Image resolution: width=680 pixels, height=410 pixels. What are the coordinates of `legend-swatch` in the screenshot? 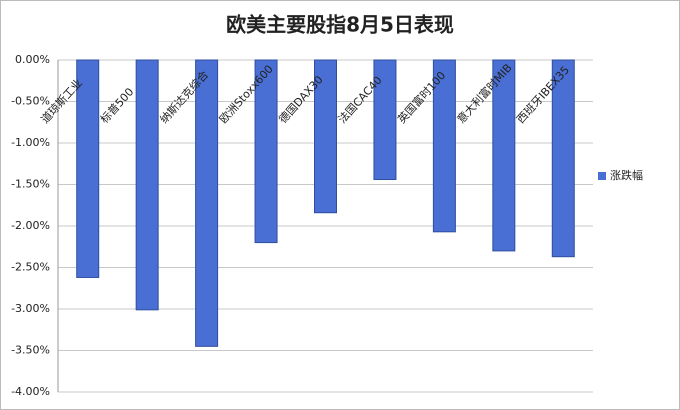 It's located at (602, 176).